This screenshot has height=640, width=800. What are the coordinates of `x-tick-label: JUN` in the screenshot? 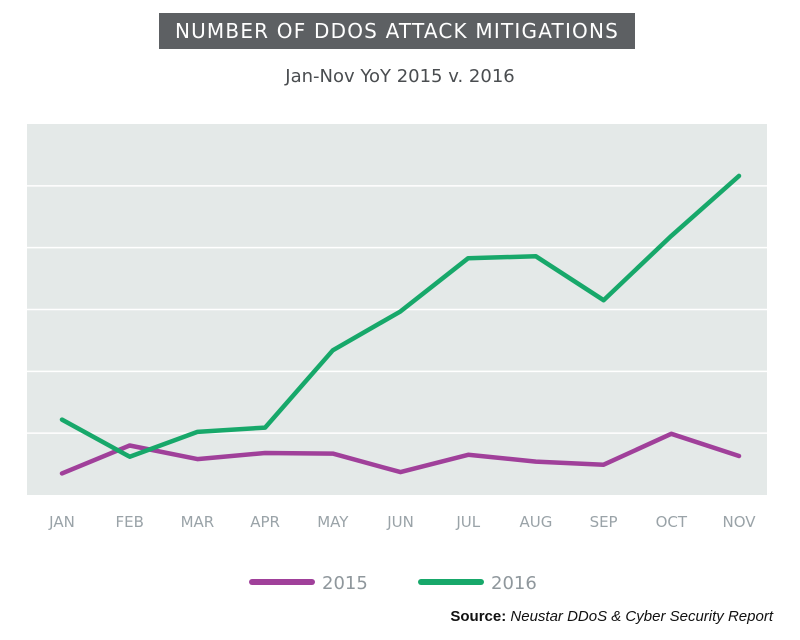 It's located at (400, 522).